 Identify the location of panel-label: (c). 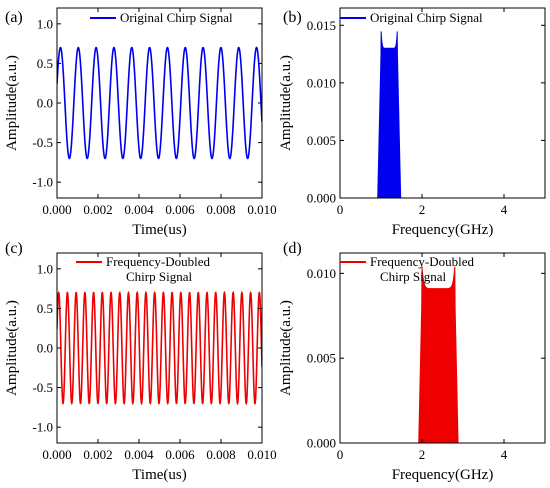
(14, 248).